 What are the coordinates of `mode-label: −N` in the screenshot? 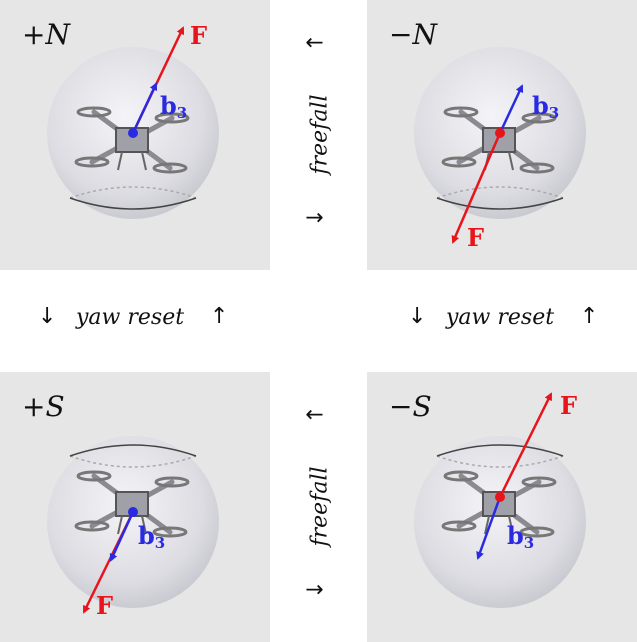 It's located at (413, 34).